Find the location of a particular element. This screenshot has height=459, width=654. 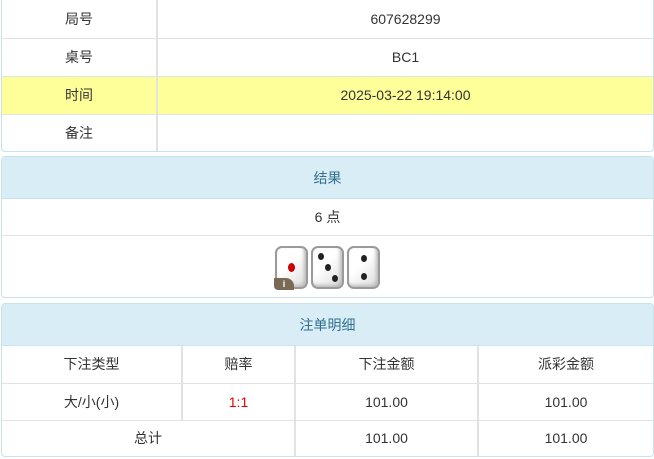

dice-row: i is located at coordinates (327, 266).